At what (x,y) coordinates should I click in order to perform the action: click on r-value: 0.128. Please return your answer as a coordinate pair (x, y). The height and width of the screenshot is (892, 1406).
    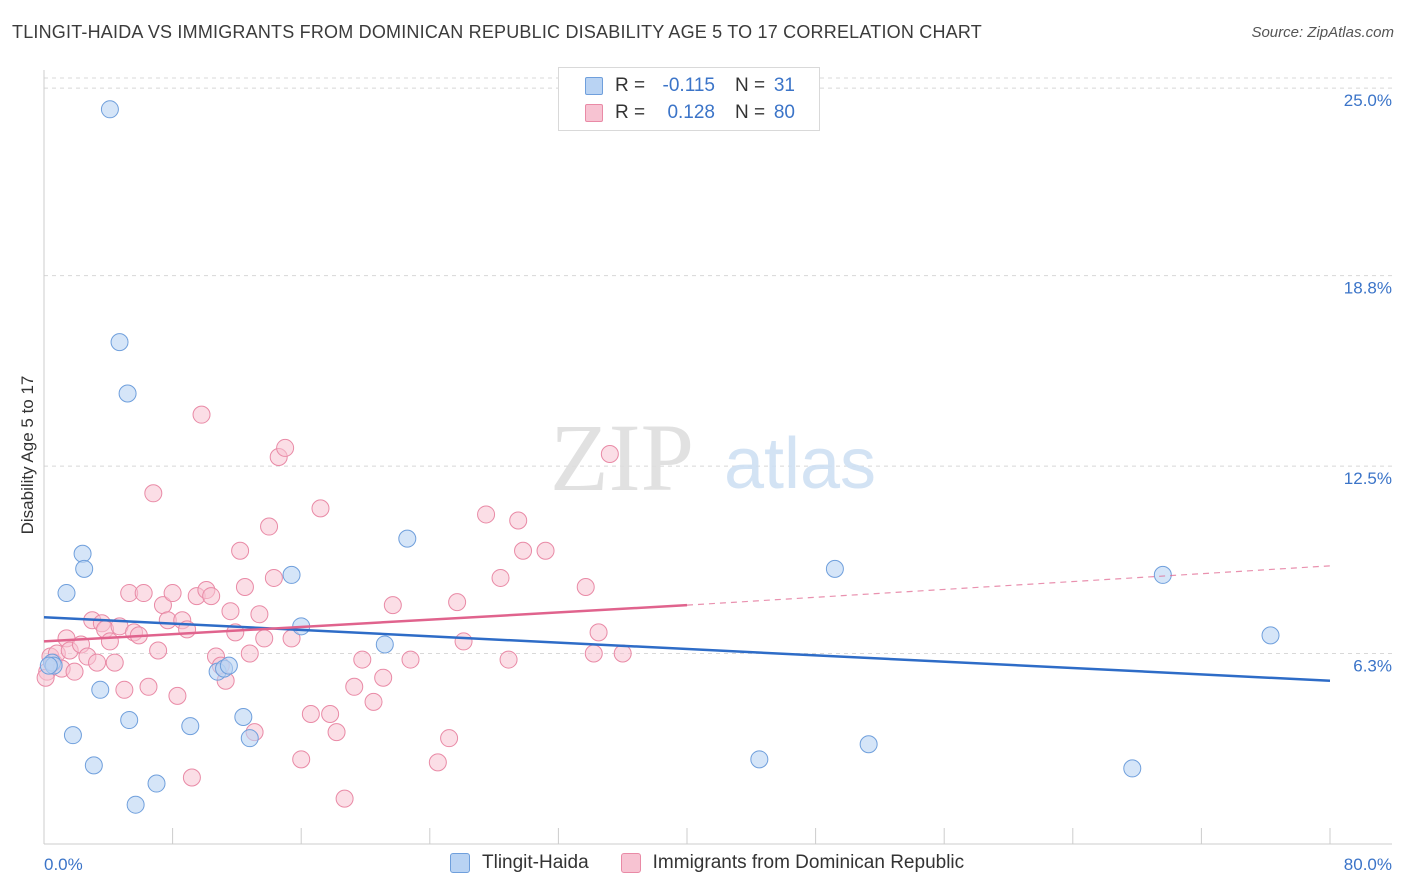
    Looking at the image, I should click on (691, 112).